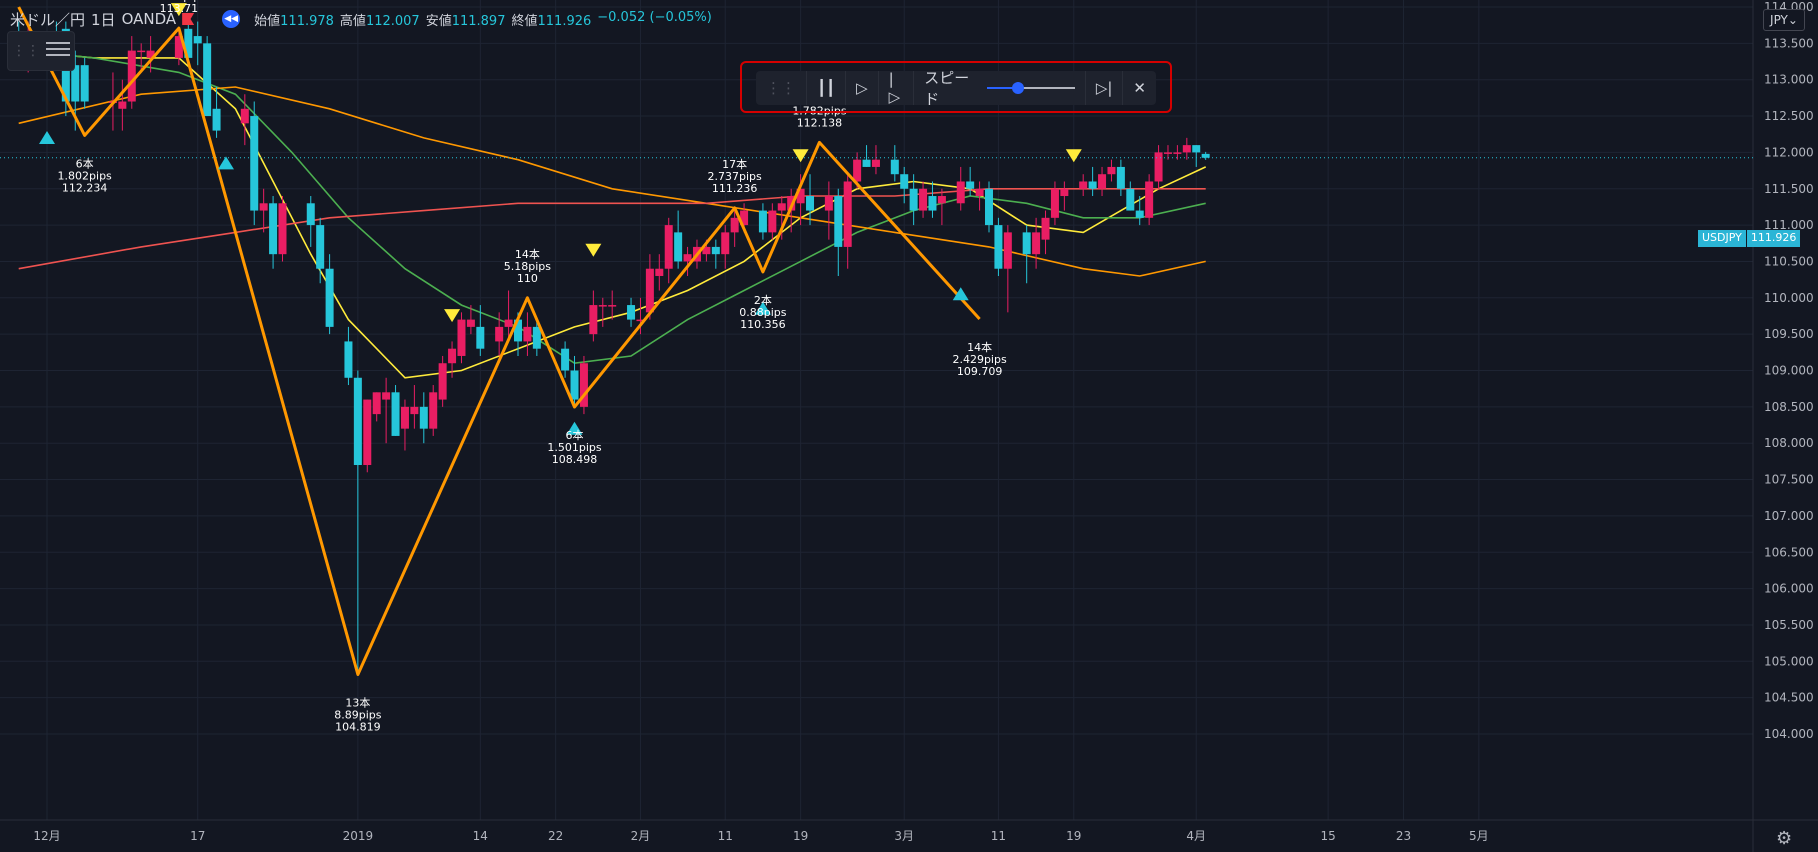 This screenshot has width=1818, height=852. What do you see at coordinates (179, 8) in the screenshot?
I see `zigzag-annotation-label: 113.71` at bounding box center [179, 8].